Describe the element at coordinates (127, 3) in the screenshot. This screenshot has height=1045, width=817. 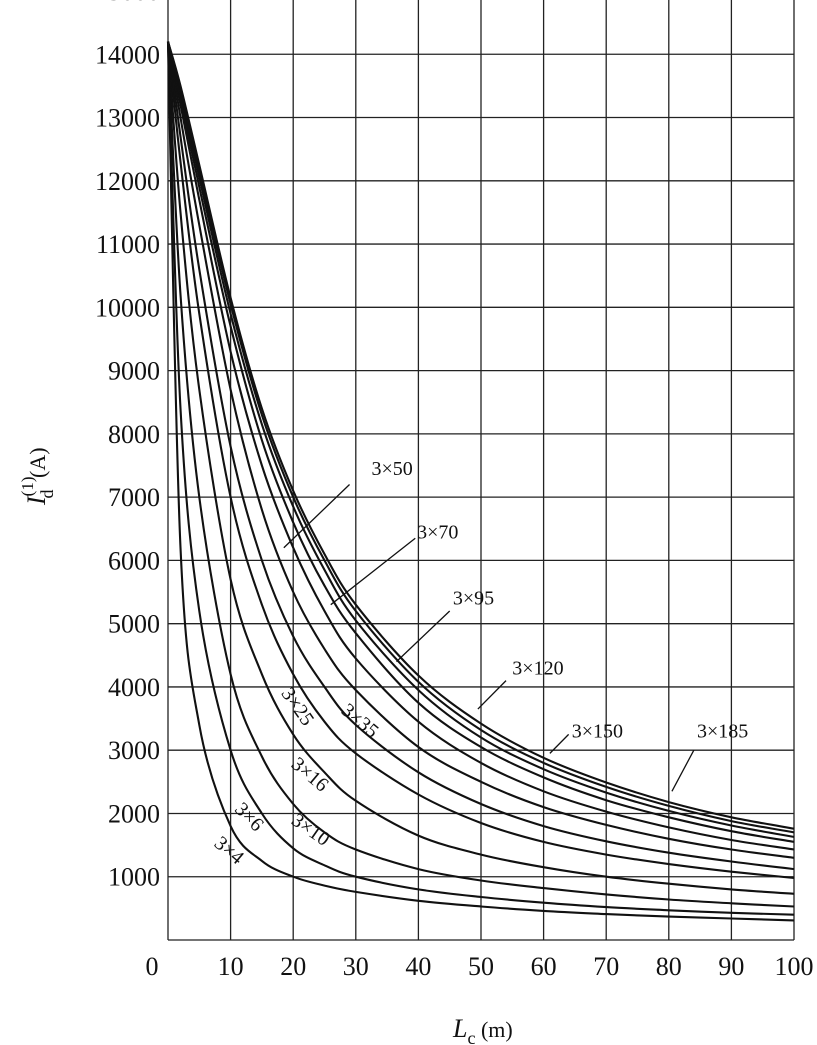
I see `y-tick-label: 15000` at that location.